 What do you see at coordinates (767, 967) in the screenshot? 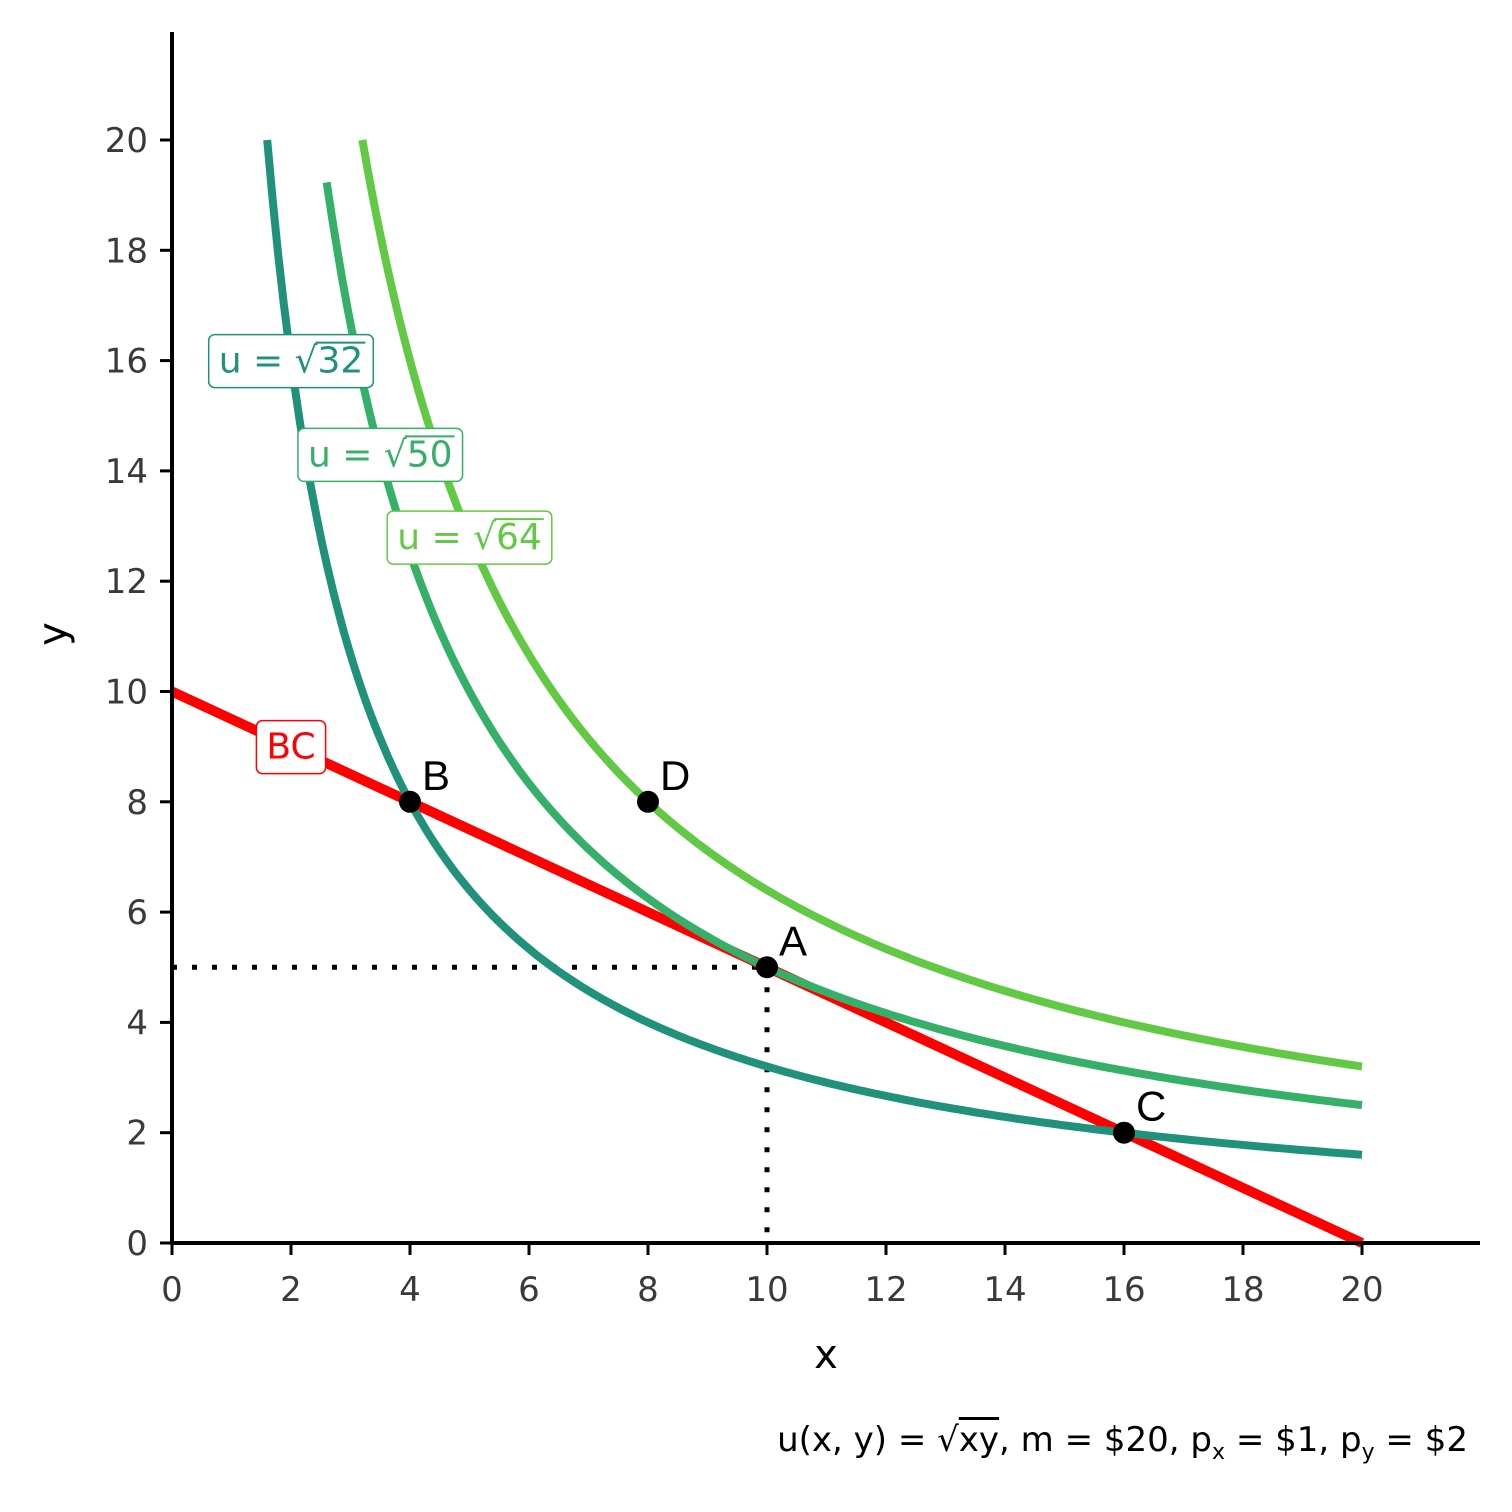
I see `point-a` at bounding box center [767, 967].